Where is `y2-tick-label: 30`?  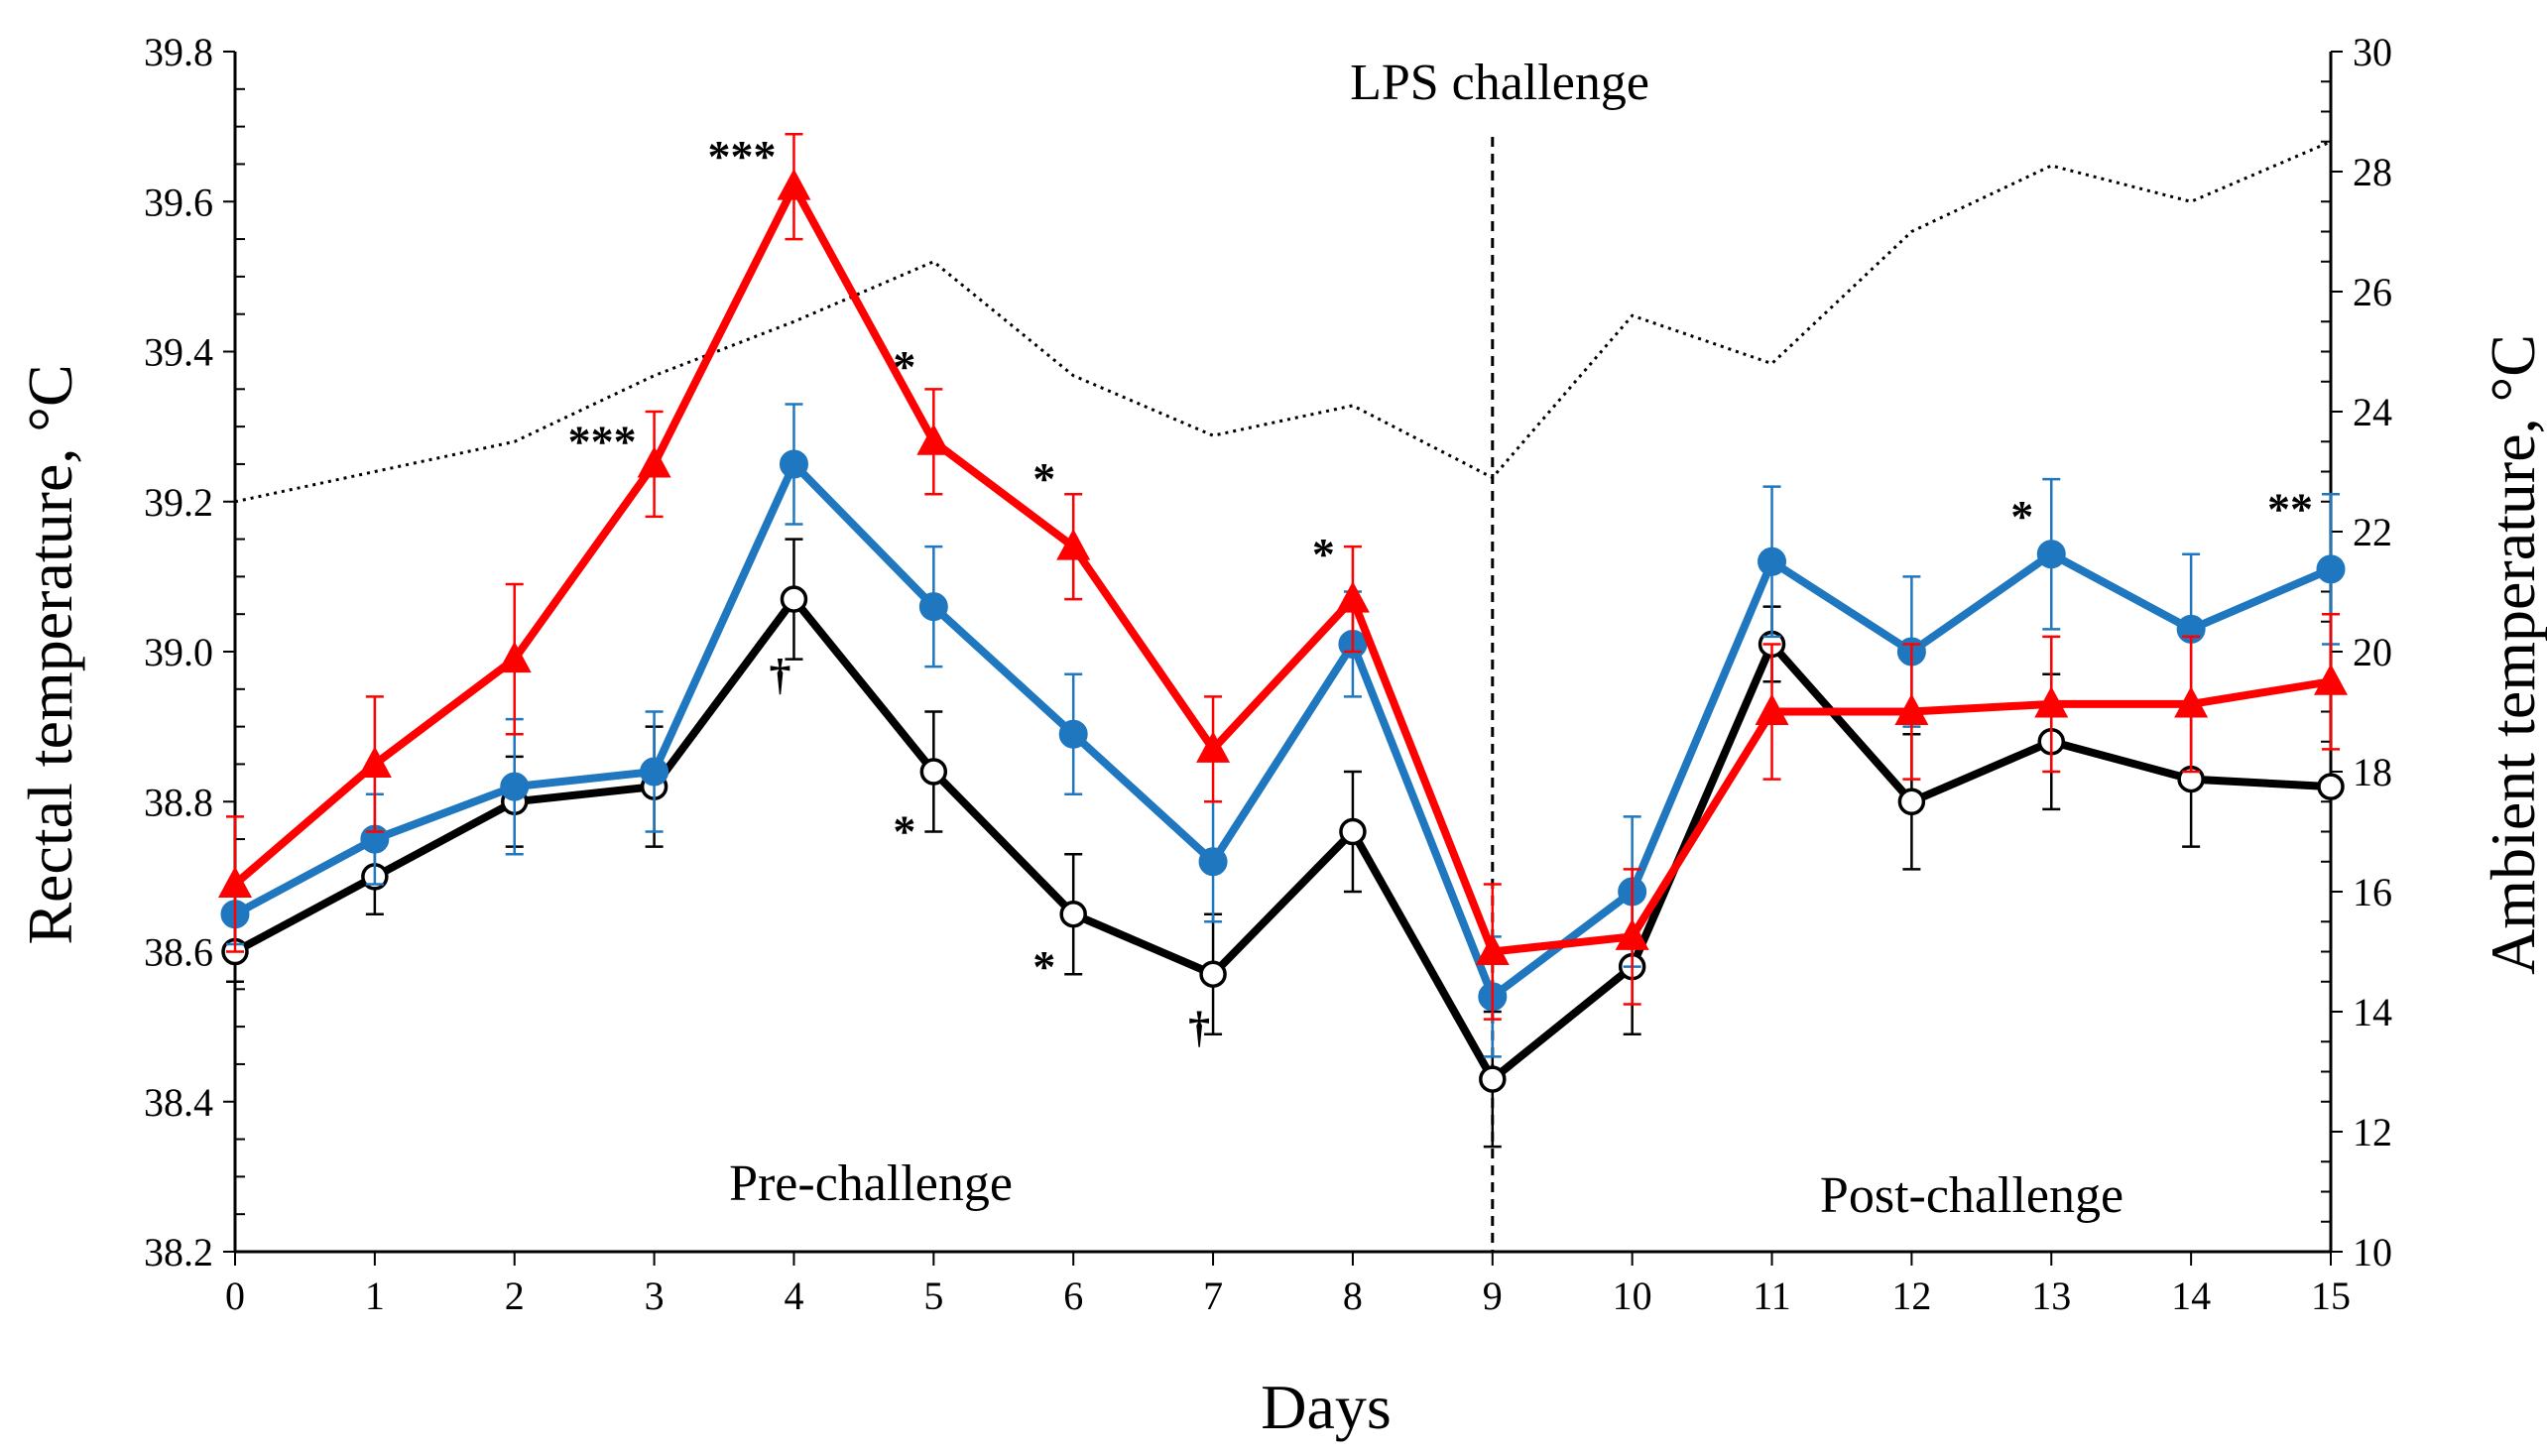
y2-tick-label: 30 is located at coordinates (2372, 52).